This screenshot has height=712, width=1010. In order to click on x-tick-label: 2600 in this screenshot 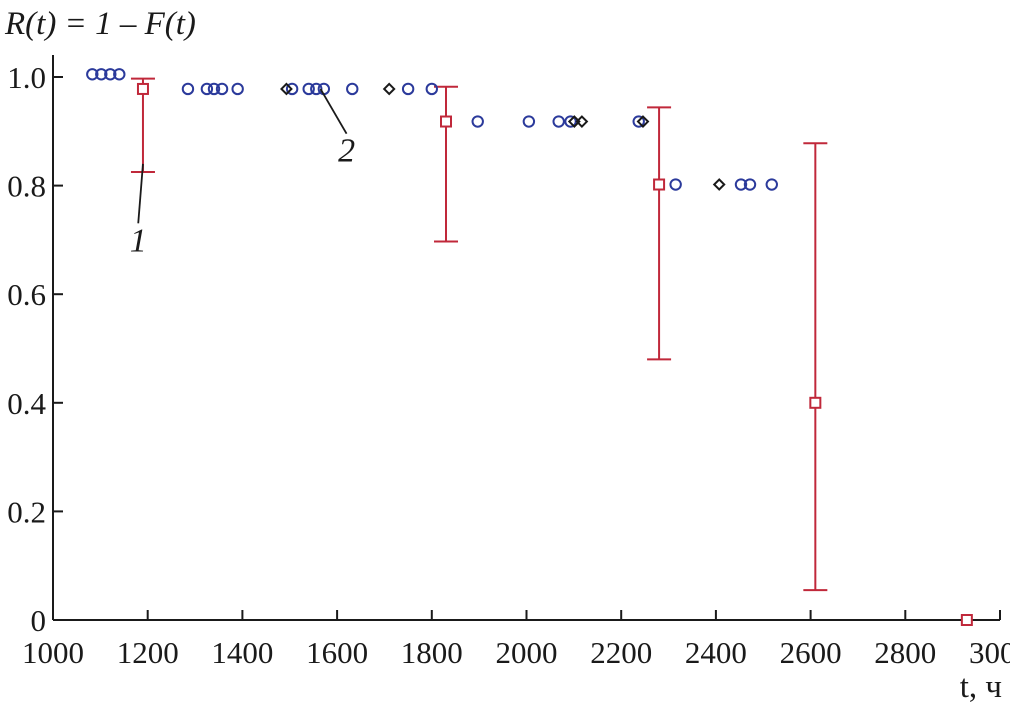, I will do `click(811, 652)`.